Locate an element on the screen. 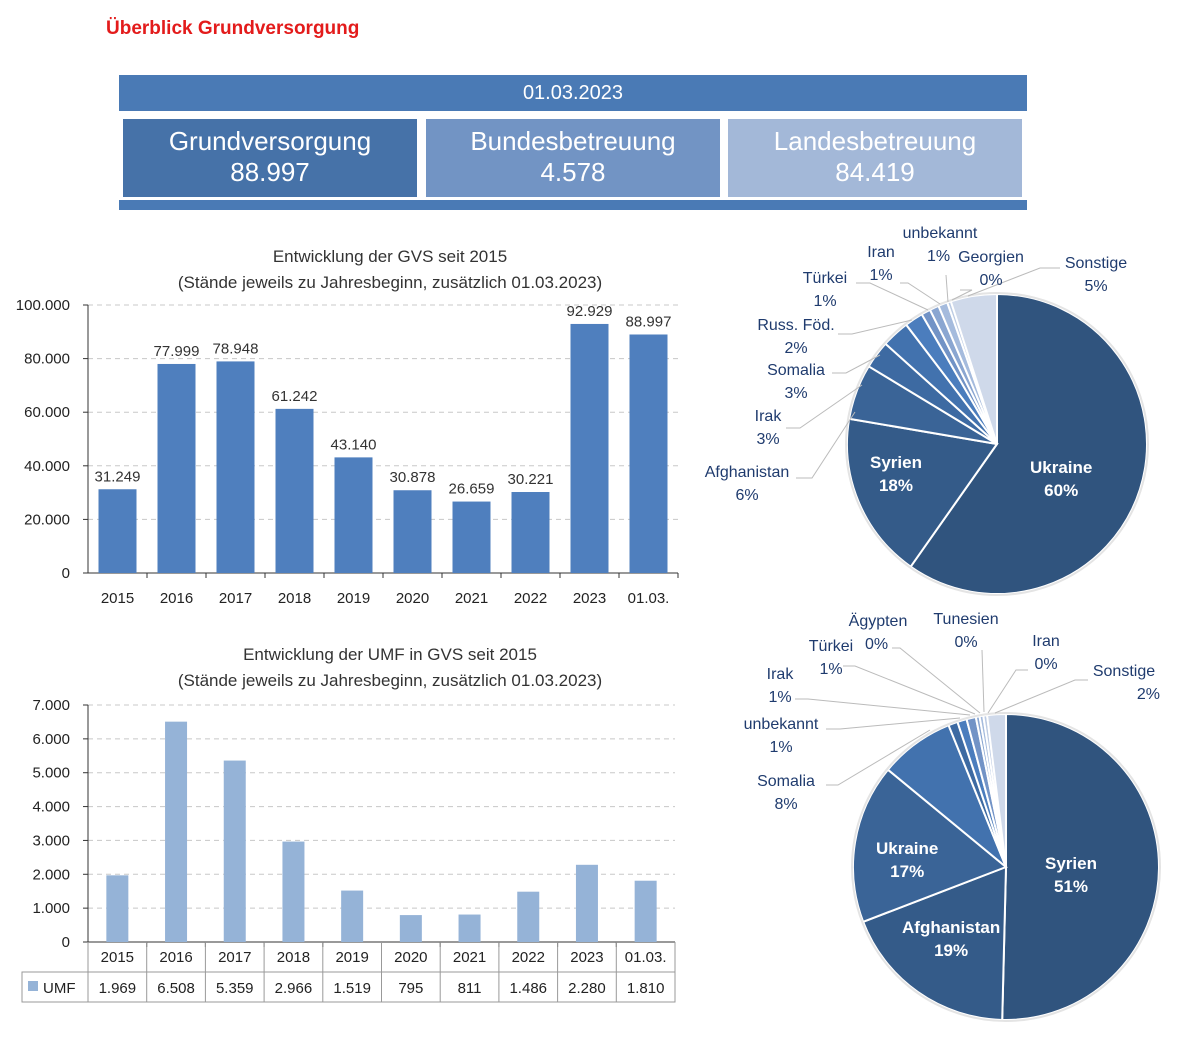 The width and height of the screenshot is (1200, 1044). pie1-label-unbekannt: unbekannt 1% is located at coordinates (940, 245).